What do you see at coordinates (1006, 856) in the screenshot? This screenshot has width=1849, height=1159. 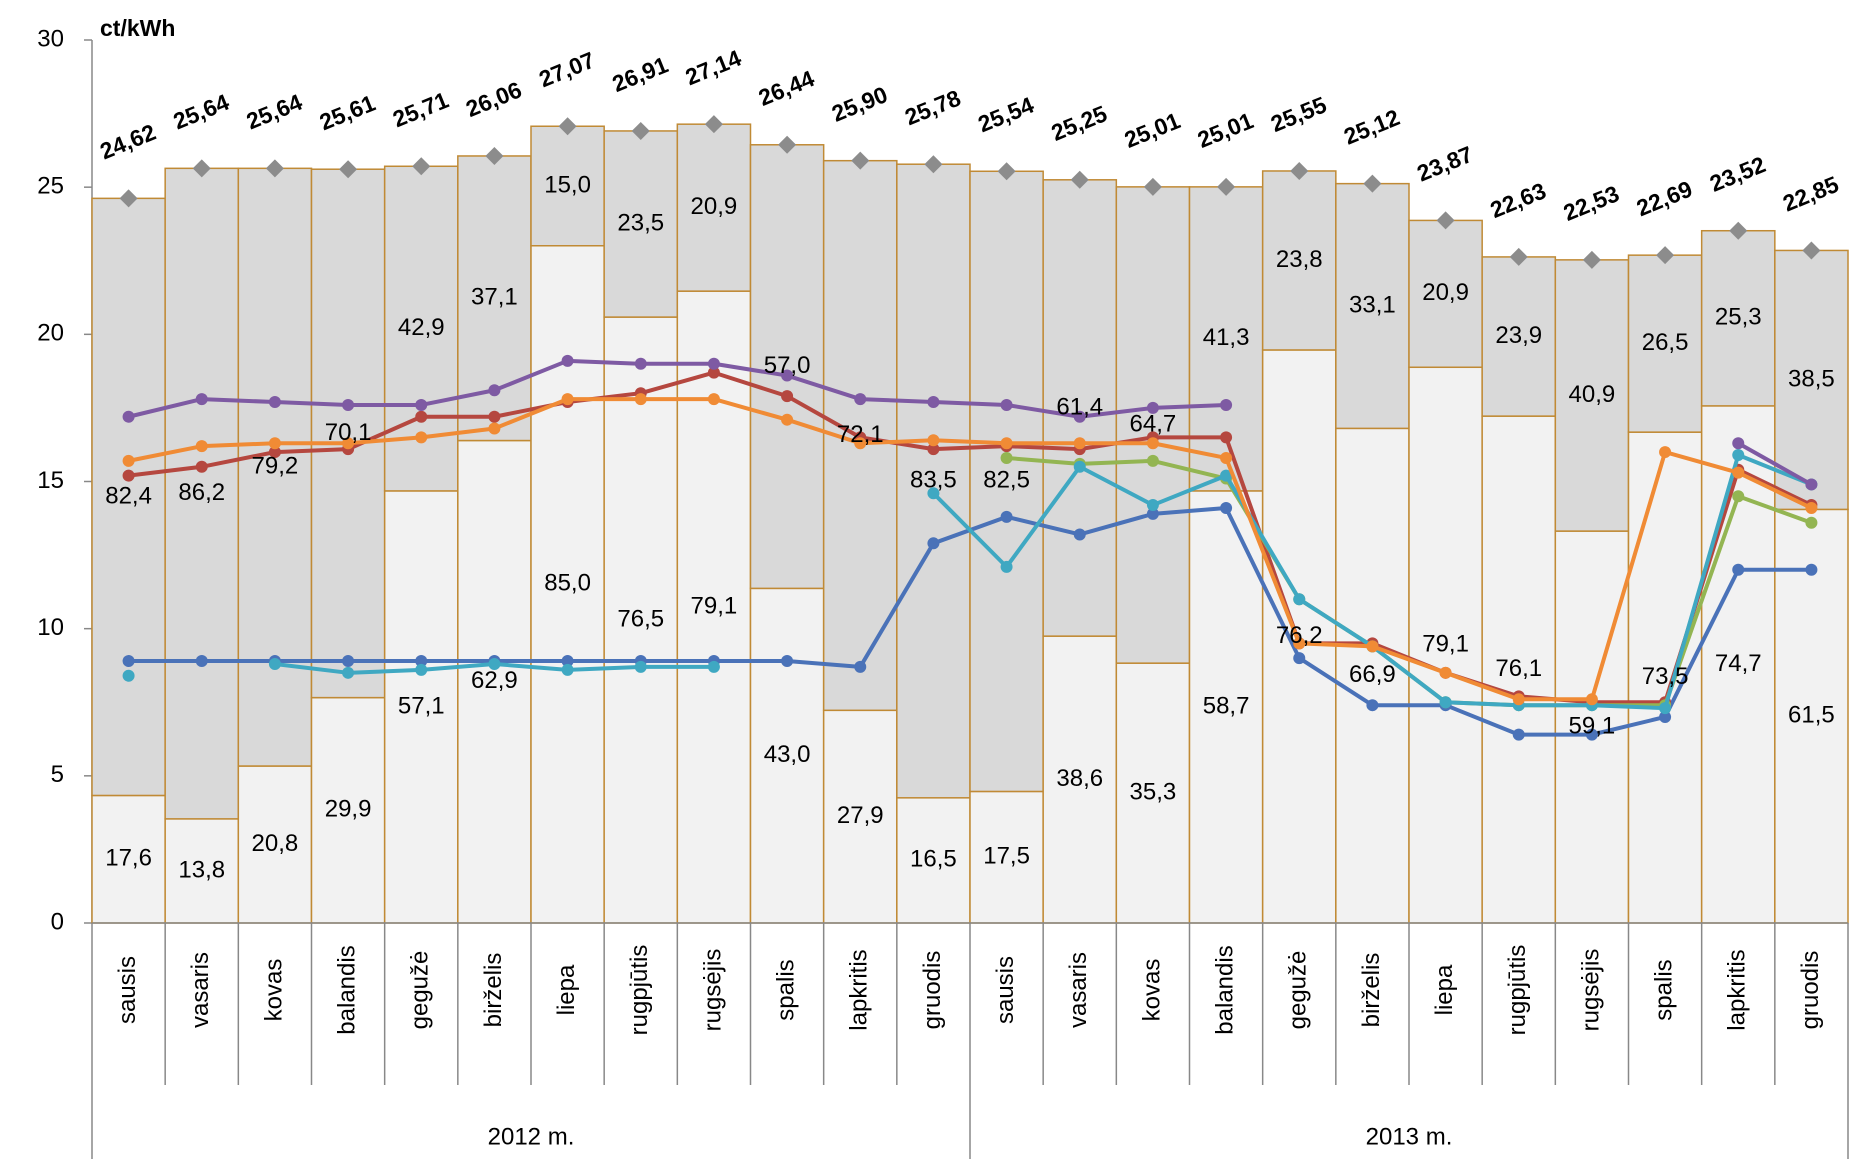 I see `lower-label: 17,5` at bounding box center [1006, 856].